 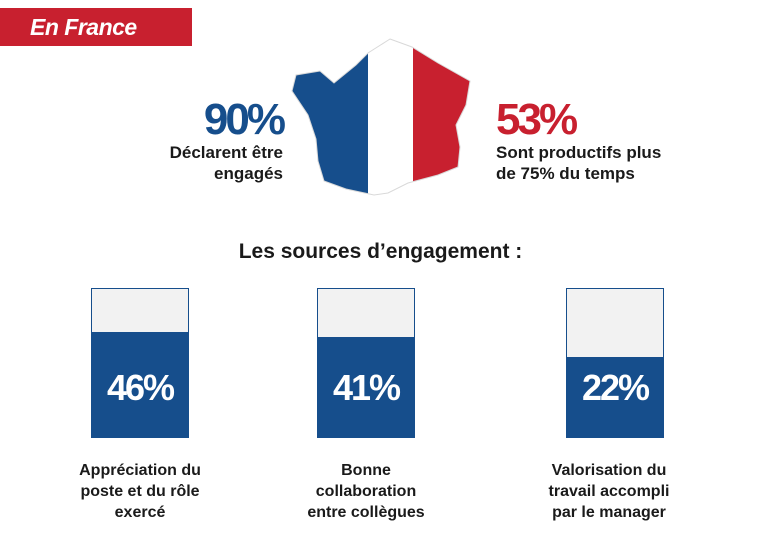 I want to click on bar-gauge-1: 46%, so click(x=140, y=363).